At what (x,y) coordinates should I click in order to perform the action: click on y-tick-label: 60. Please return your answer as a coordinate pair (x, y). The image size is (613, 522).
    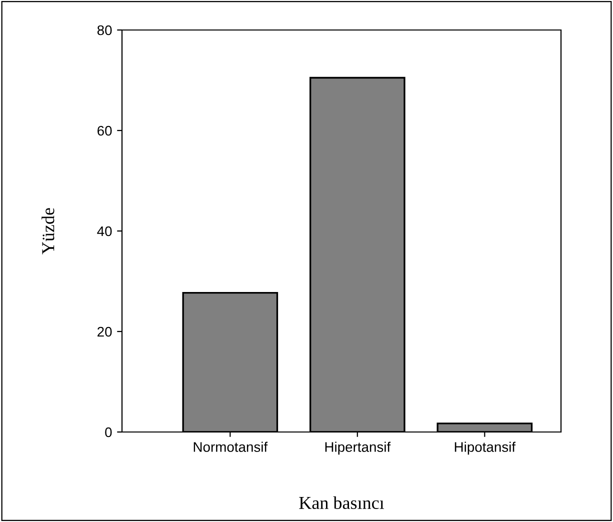
    Looking at the image, I should click on (105, 131).